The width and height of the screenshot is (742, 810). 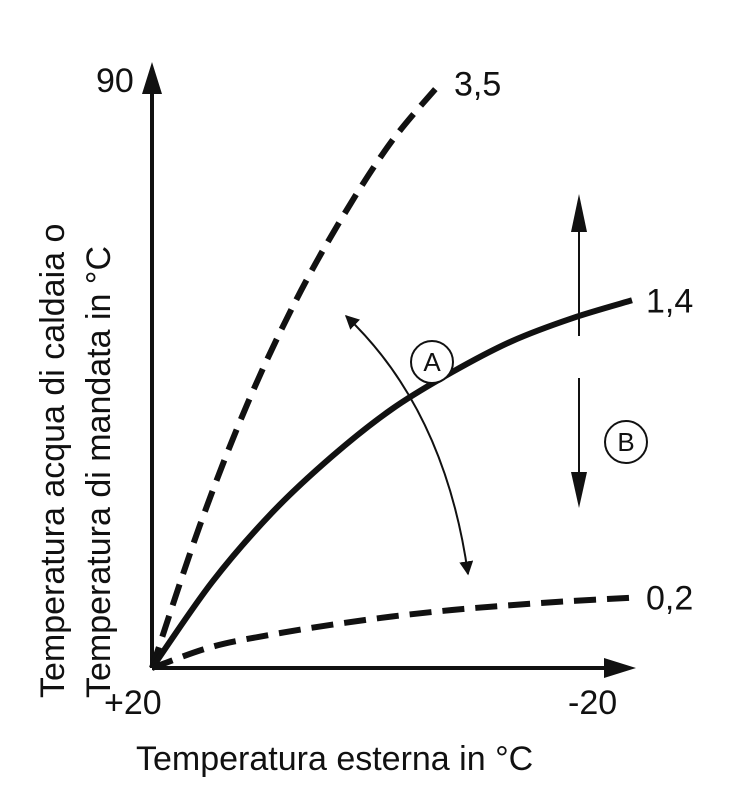 What do you see at coordinates (115, 81) in the screenshot?
I see `y-tick-label: 90` at bounding box center [115, 81].